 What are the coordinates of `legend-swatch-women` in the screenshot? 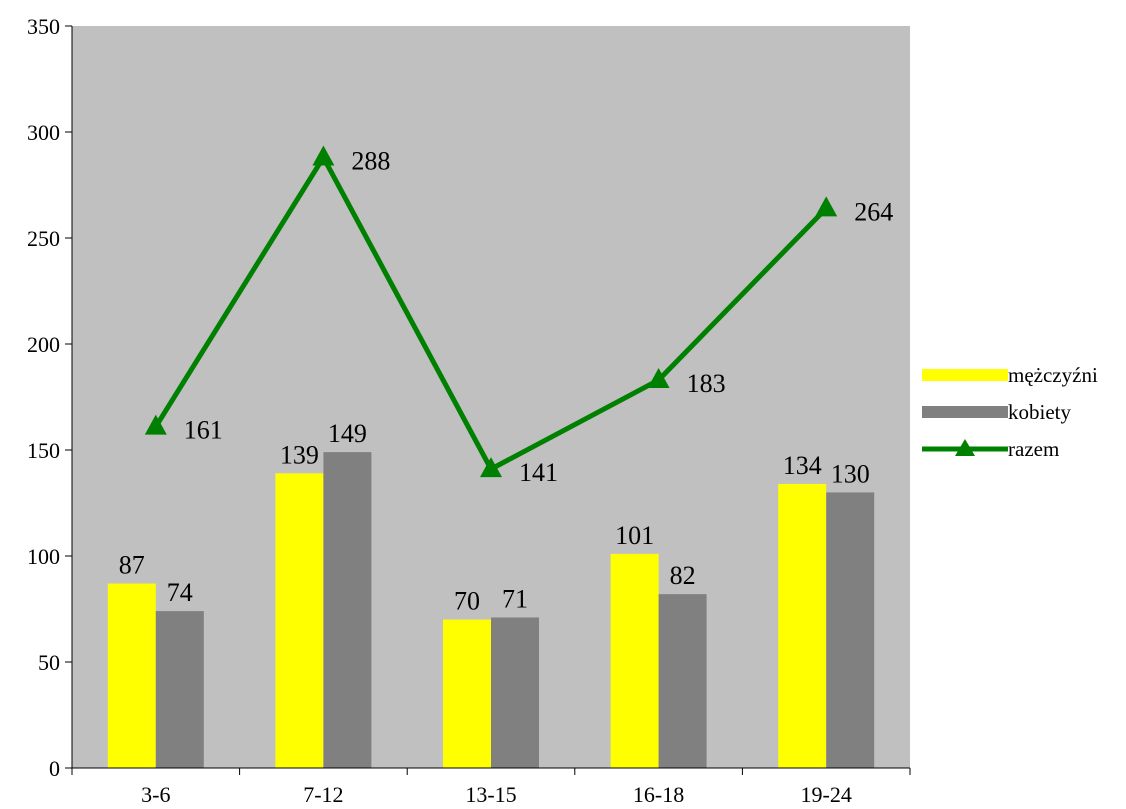 It's located at (965, 412).